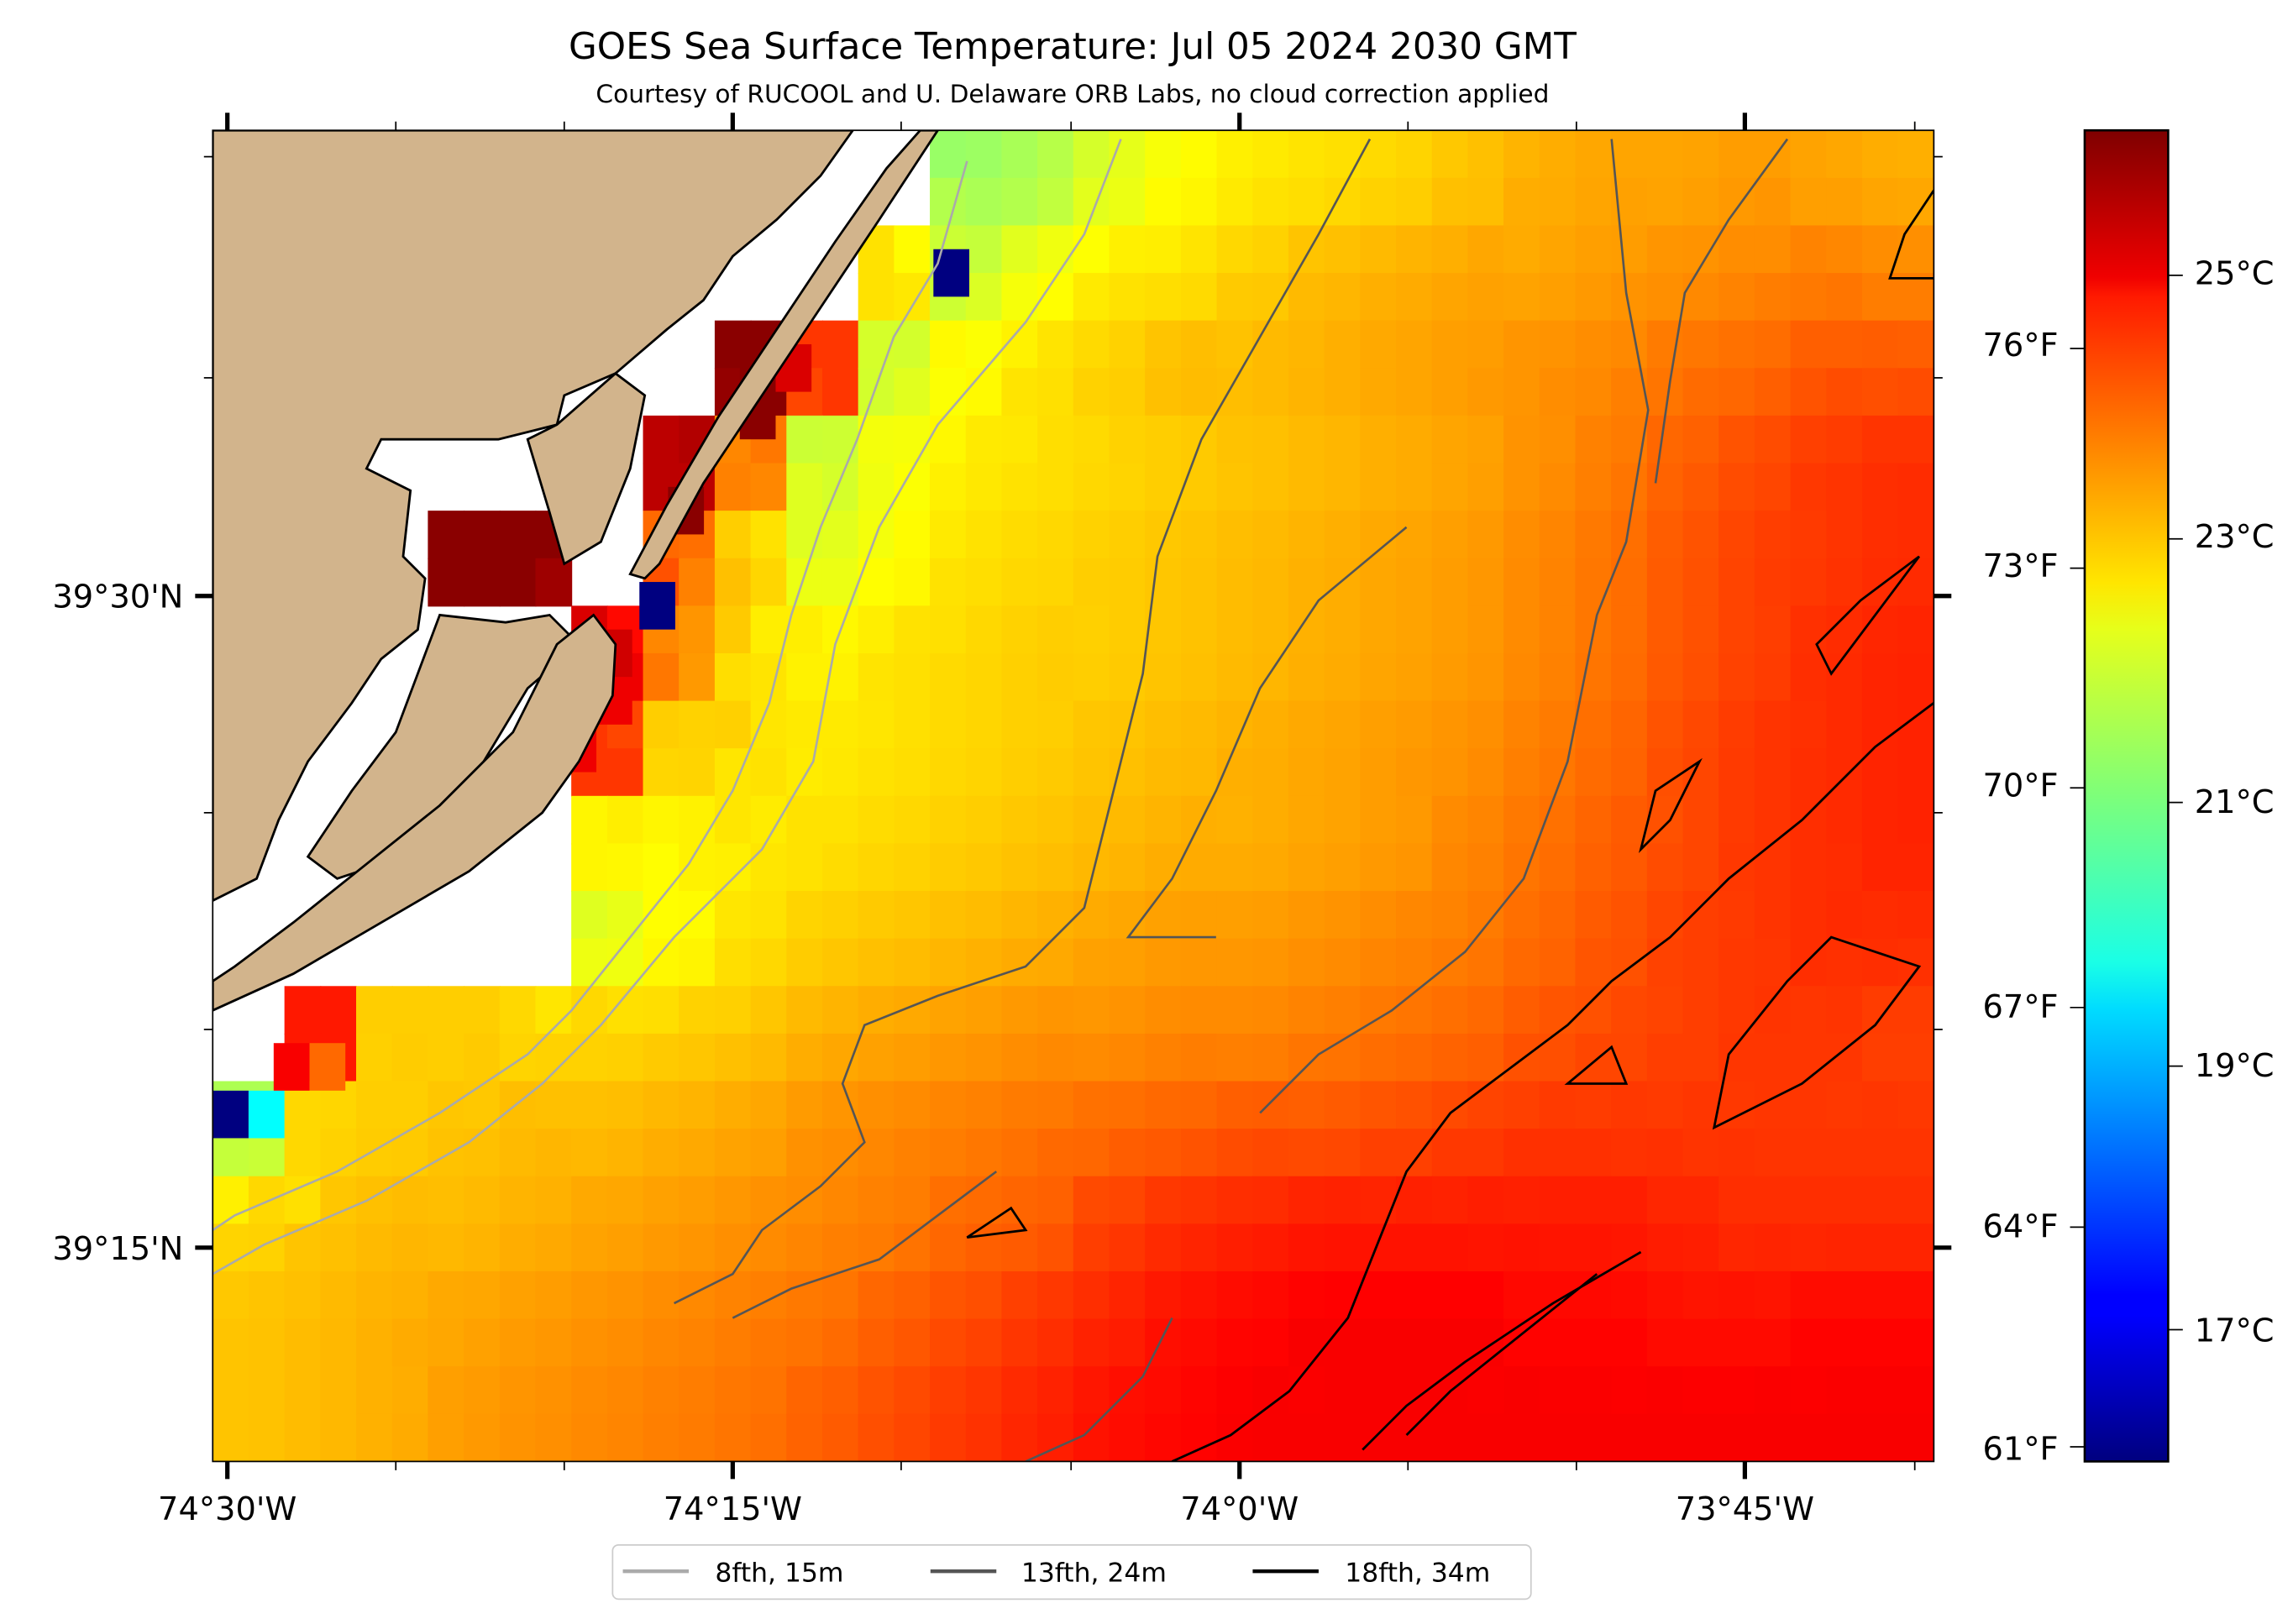 The image size is (2293, 1624). What do you see at coordinates (117, 597) in the screenshot?
I see `y-tick-label: 39°30'N` at bounding box center [117, 597].